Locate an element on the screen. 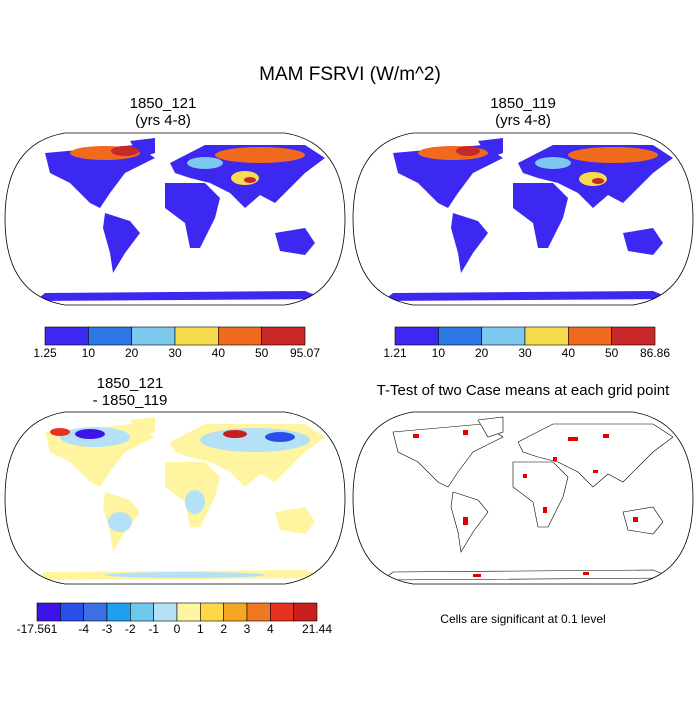 Image resolution: width=700 pixels, height=705 pixels. colorbar-label: 4 is located at coordinates (270, 629).